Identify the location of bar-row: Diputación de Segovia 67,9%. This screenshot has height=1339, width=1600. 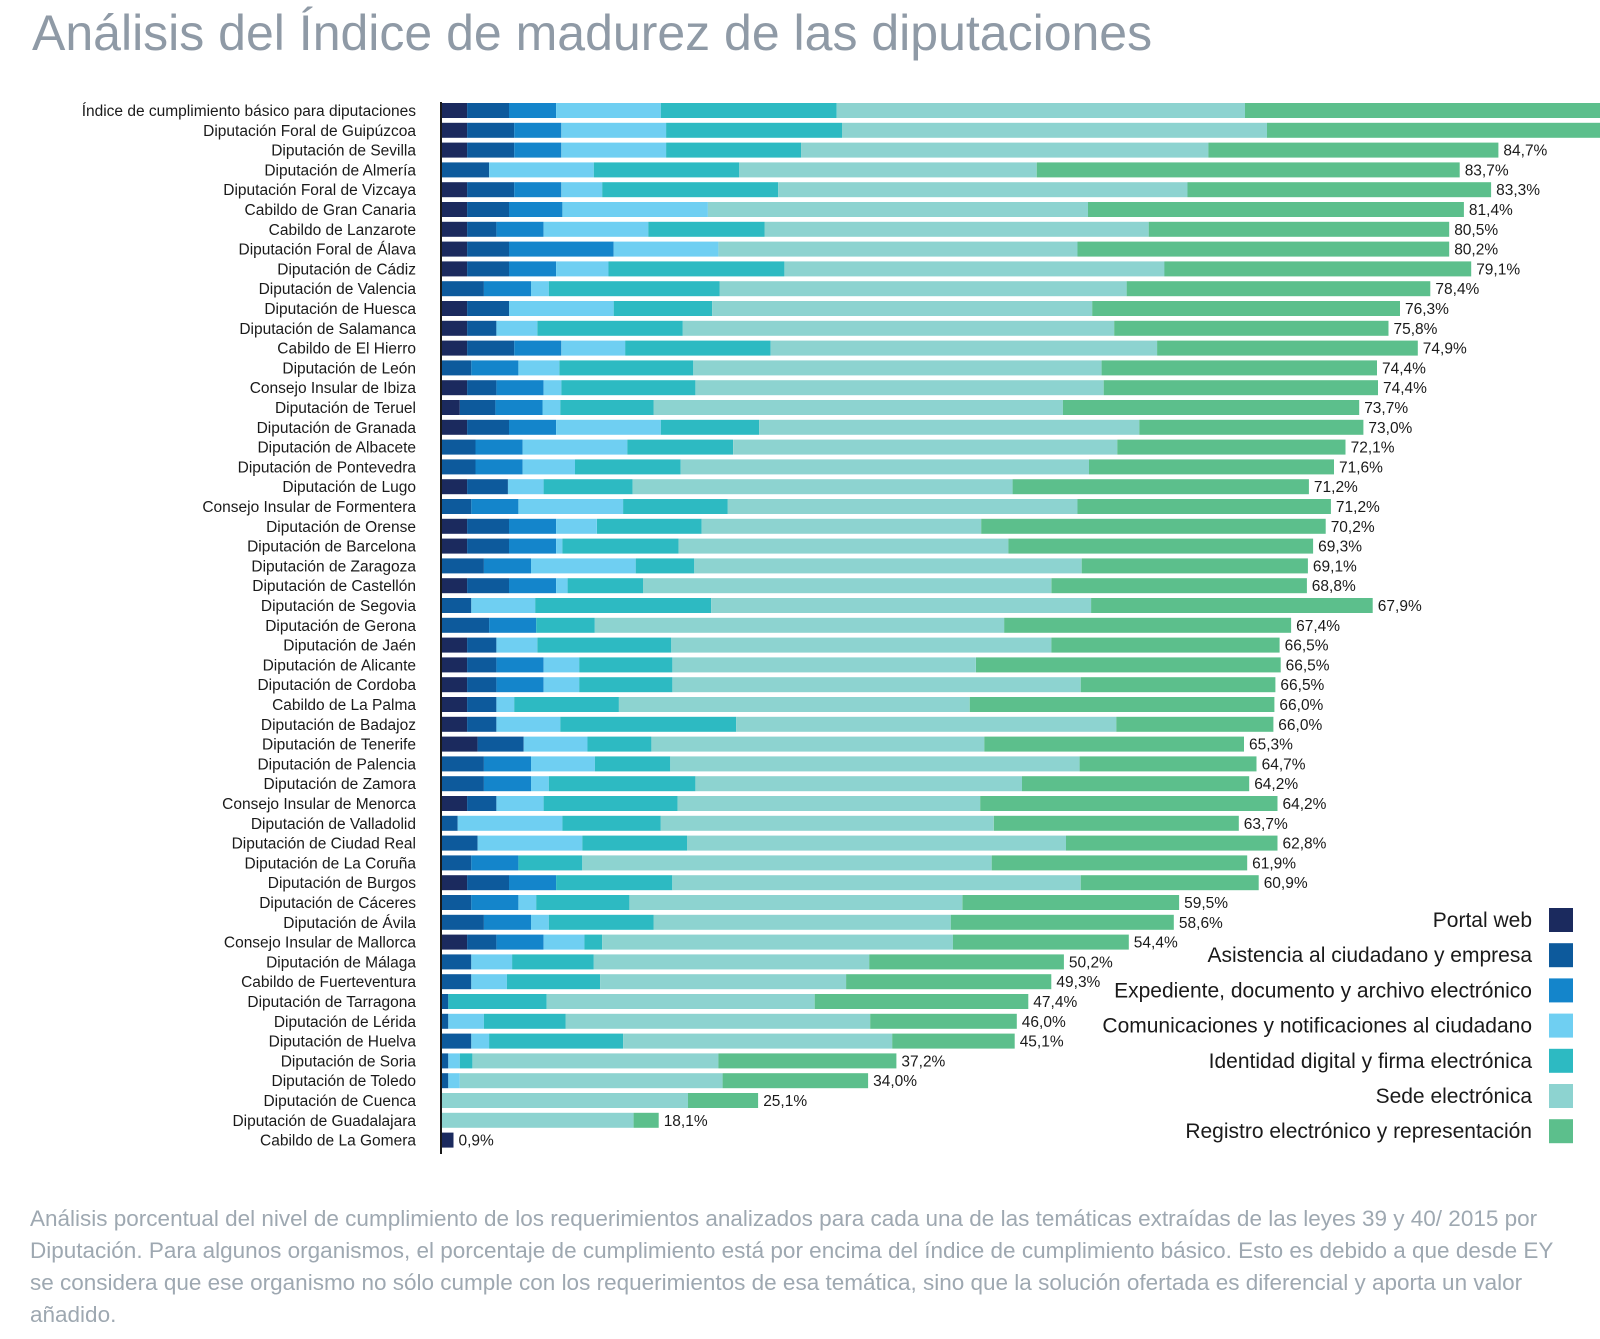
(841, 606).